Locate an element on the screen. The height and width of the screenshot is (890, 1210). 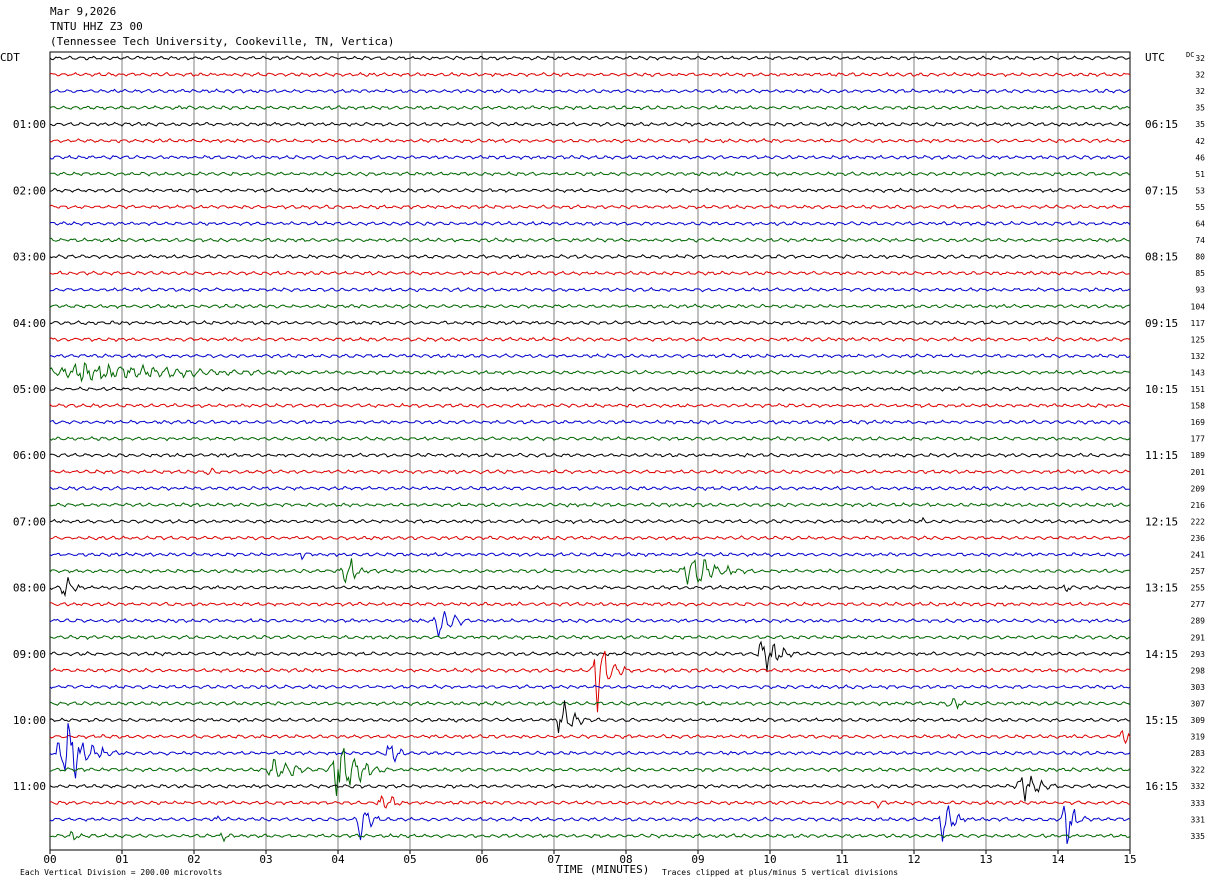
right-hour-label: 14:15 is located at coordinates (1161, 654).